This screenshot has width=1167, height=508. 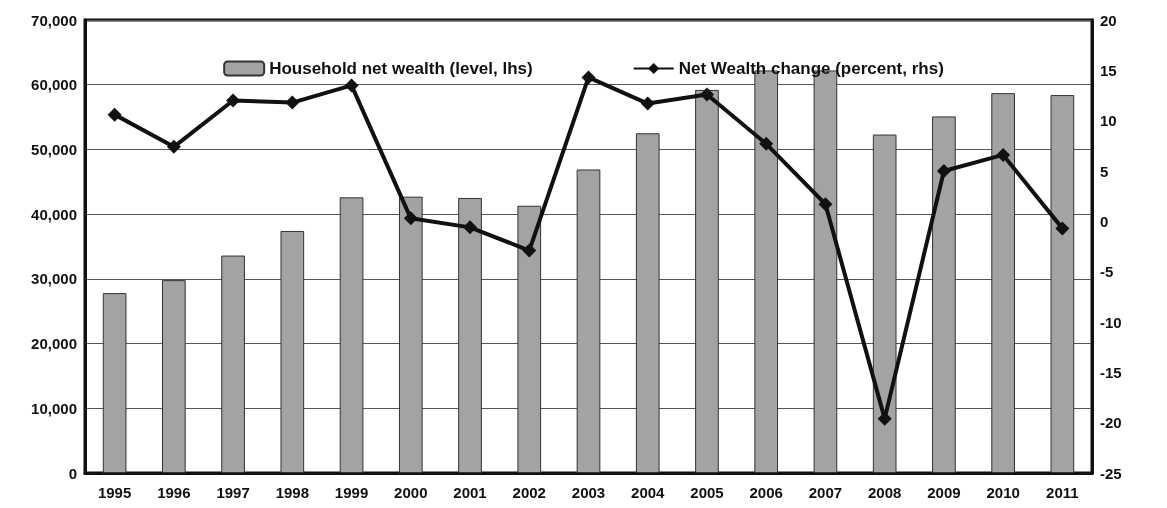 What do you see at coordinates (1104, 171) in the screenshot?
I see `y2-tick-label: 5` at bounding box center [1104, 171].